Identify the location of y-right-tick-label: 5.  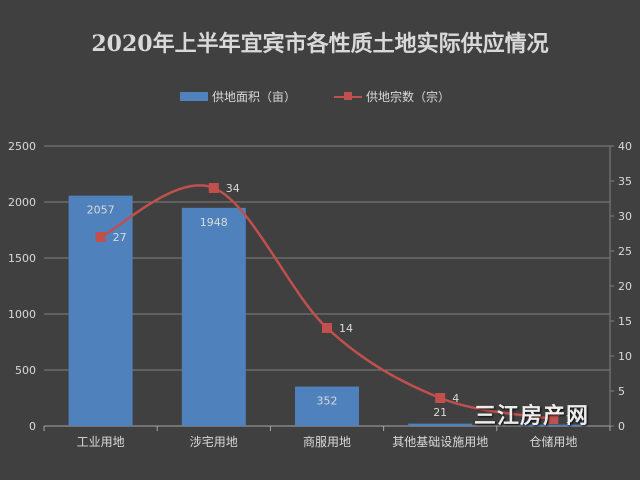
(621, 391).